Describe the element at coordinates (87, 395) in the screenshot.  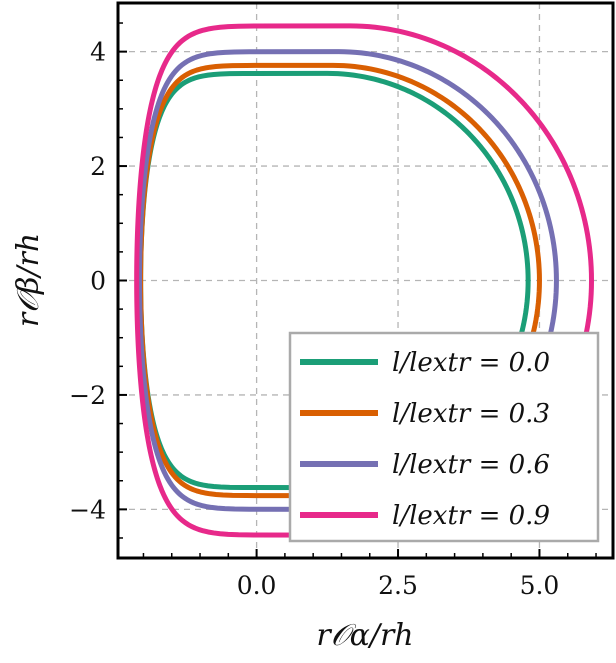
I see `y-tick-label: −2` at that location.